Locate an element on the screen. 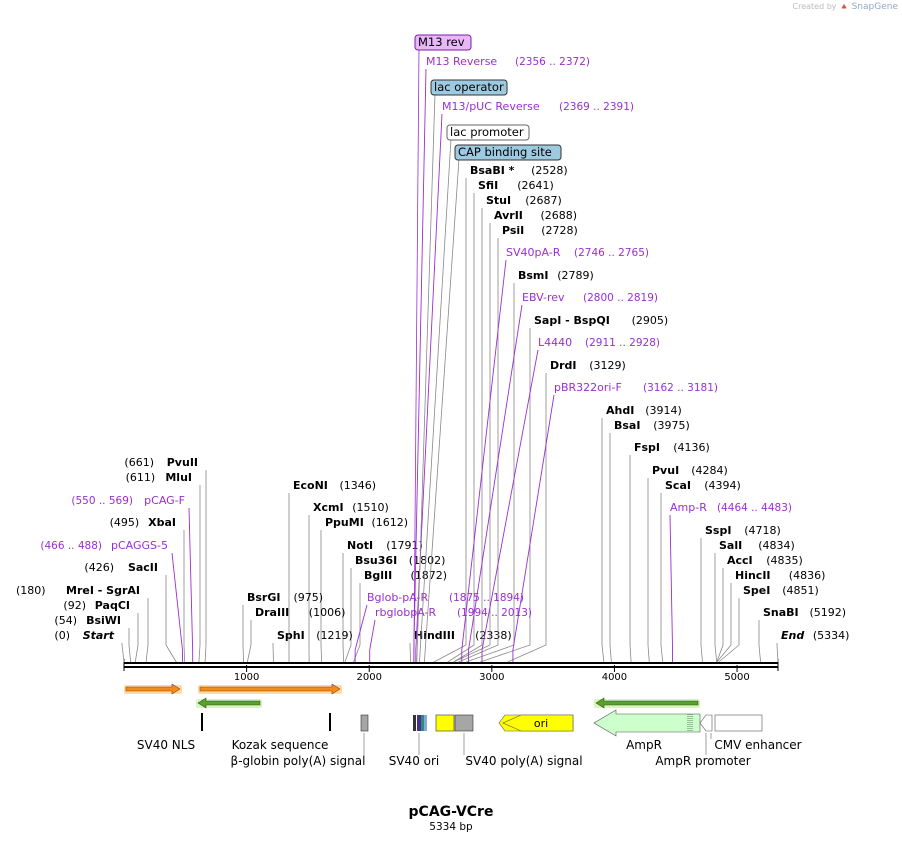 The height and width of the screenshot is (842, 902). primer-name: M13/pUC Reverse is located at coordinates (491, 106).